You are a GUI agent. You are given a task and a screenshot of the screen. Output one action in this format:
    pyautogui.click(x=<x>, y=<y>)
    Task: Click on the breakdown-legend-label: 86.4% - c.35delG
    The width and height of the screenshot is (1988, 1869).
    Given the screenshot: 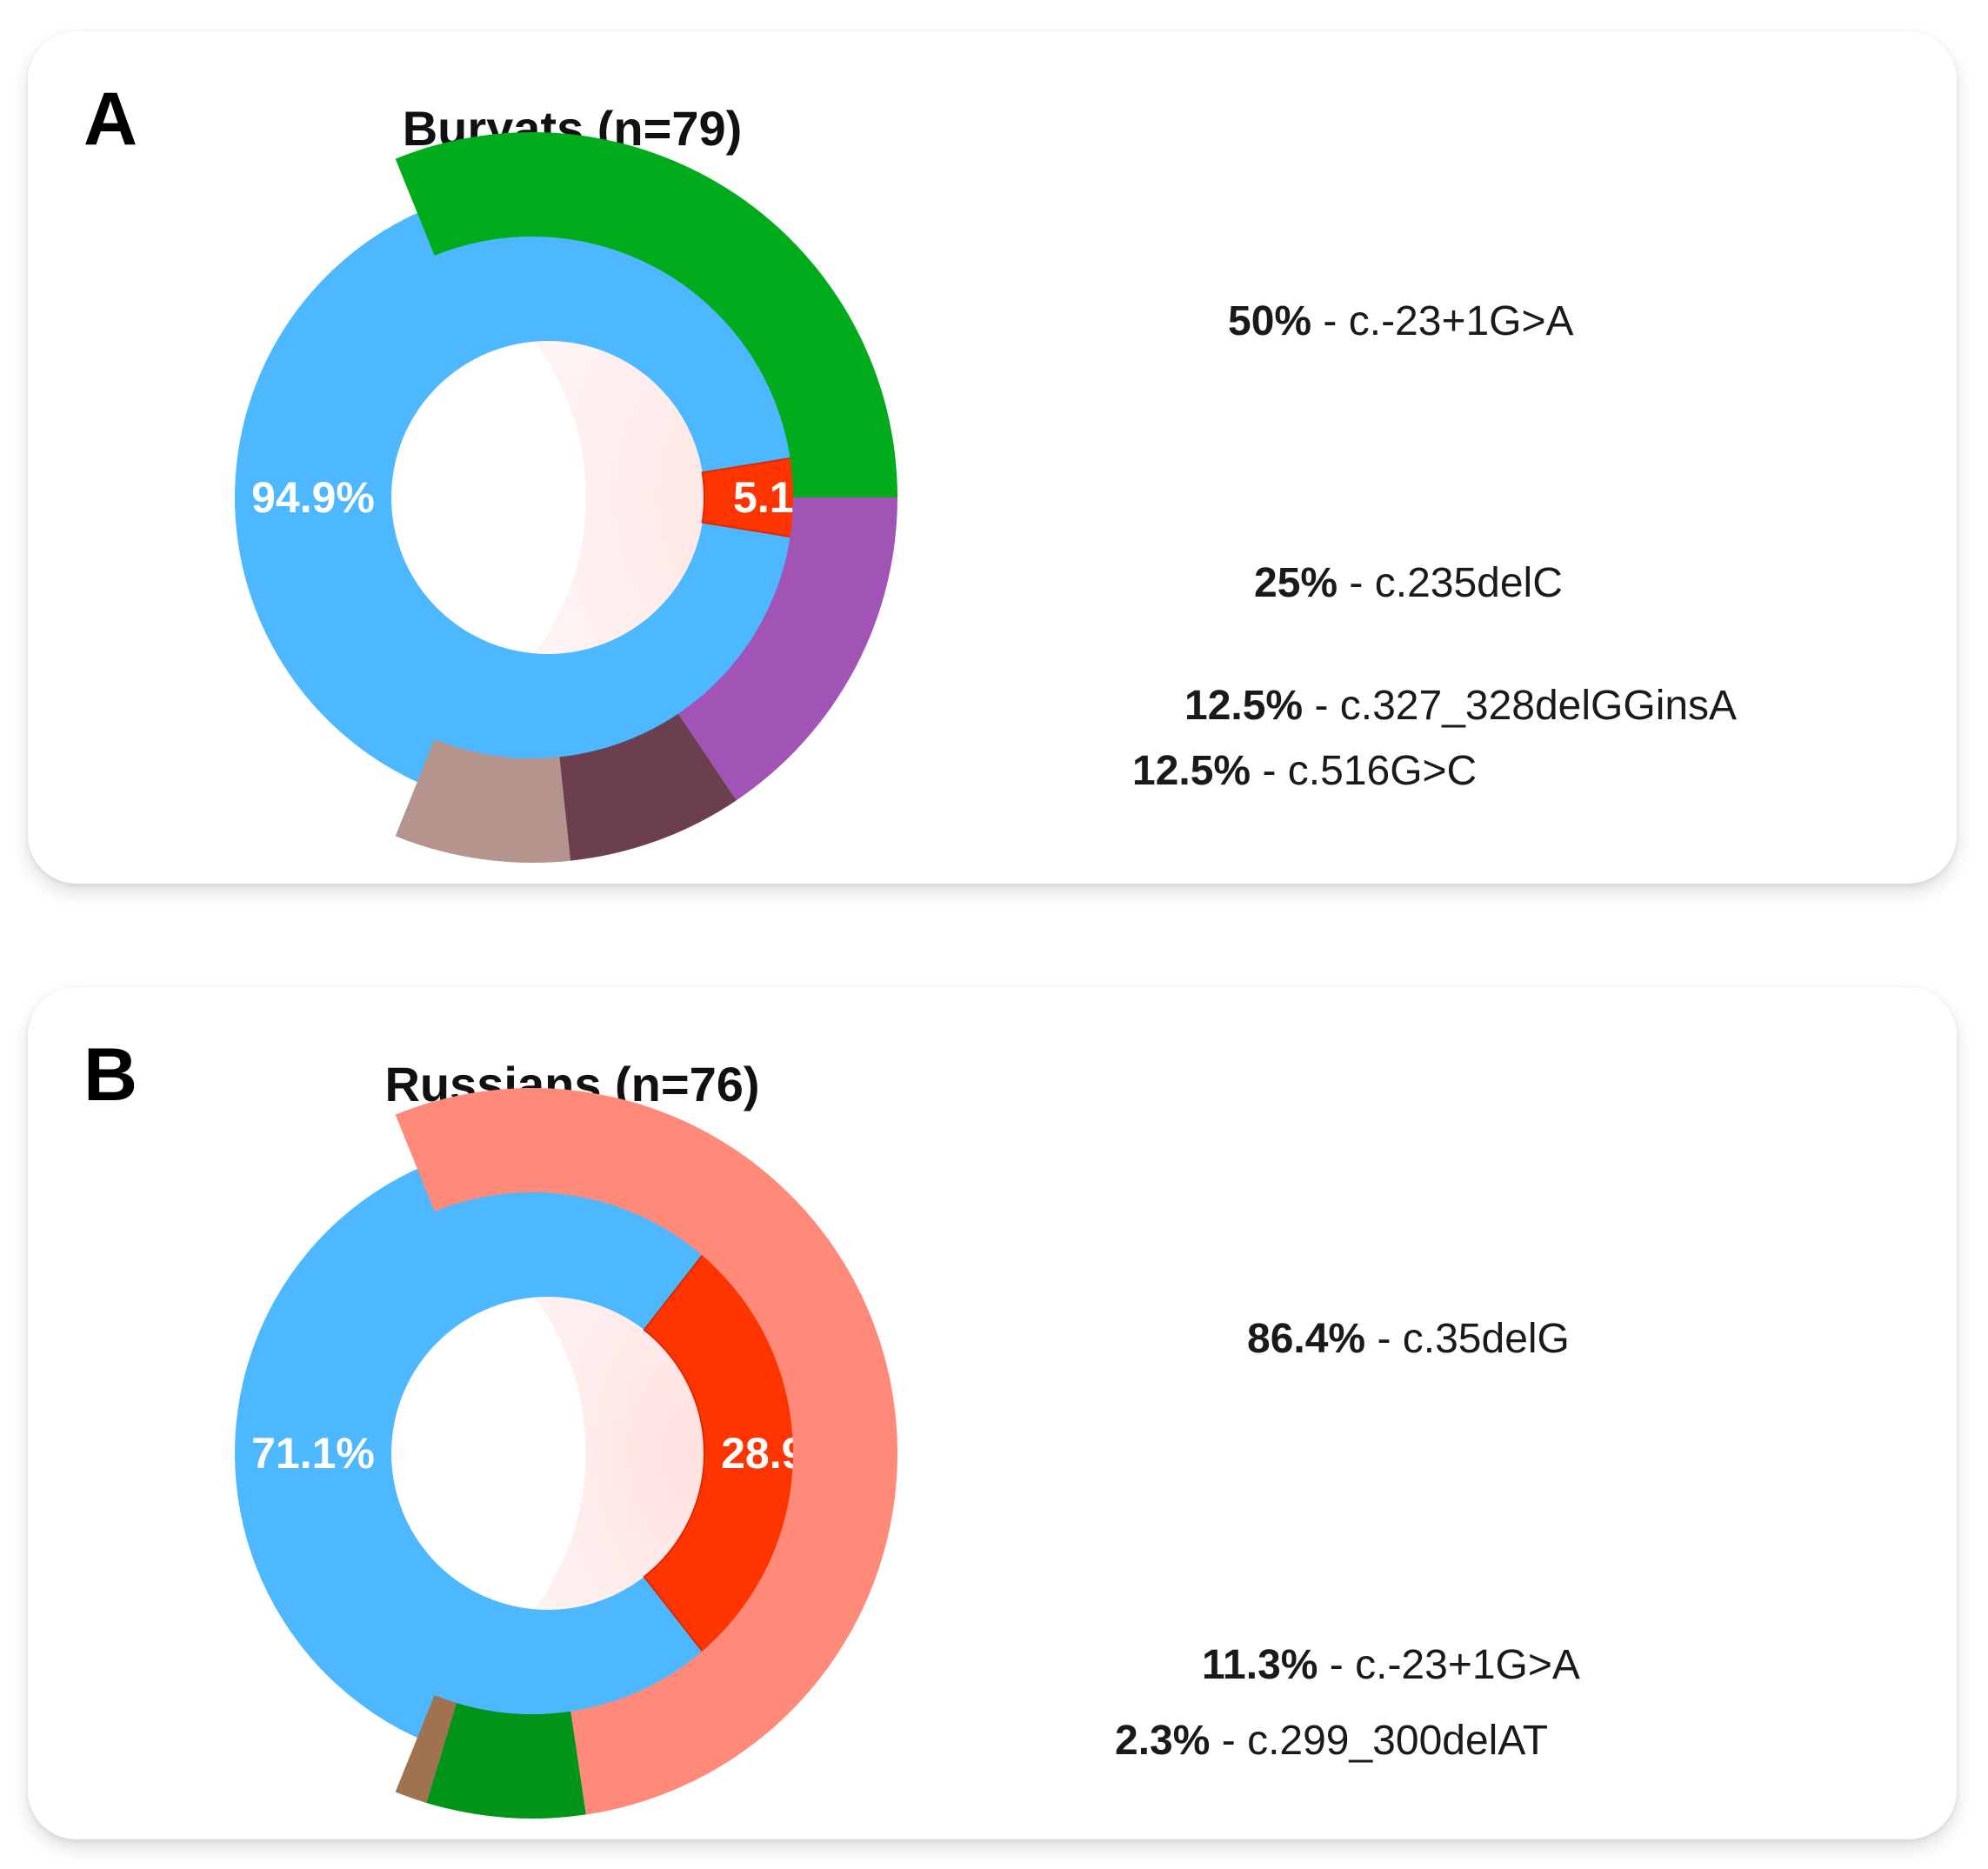 What is the action you would take?
    pyautogui.click(x=1408, y=1339)
    